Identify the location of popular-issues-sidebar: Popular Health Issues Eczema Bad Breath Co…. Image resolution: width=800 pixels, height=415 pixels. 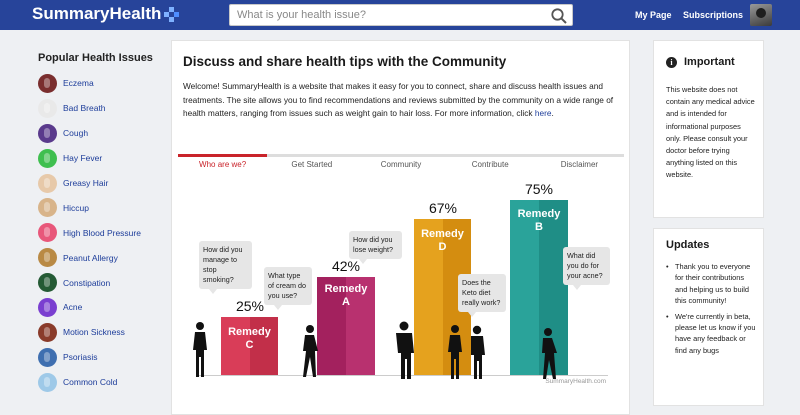
(103, 223).